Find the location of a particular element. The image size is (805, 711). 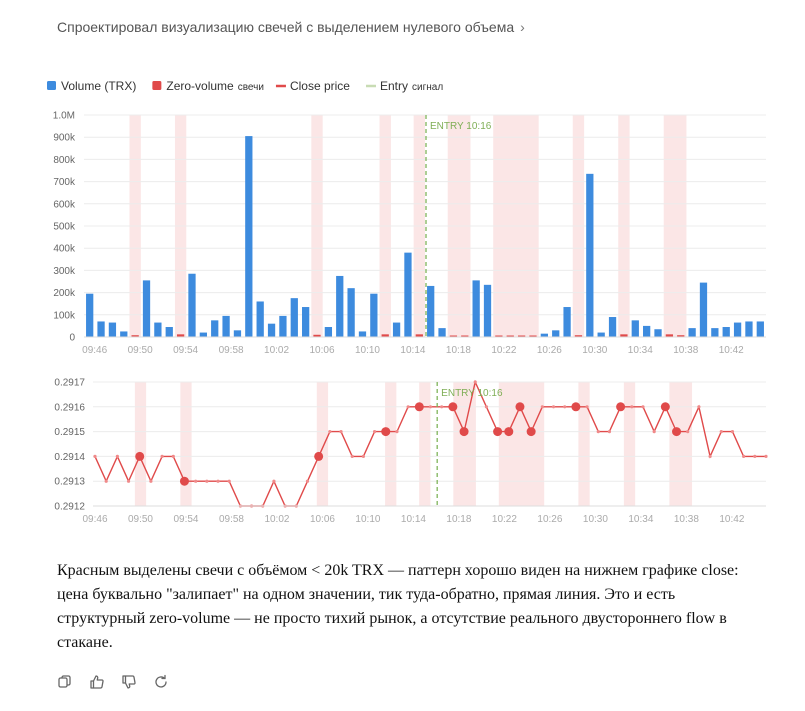

price-x-tick: 09:54 is located at coordinates (185, 519).